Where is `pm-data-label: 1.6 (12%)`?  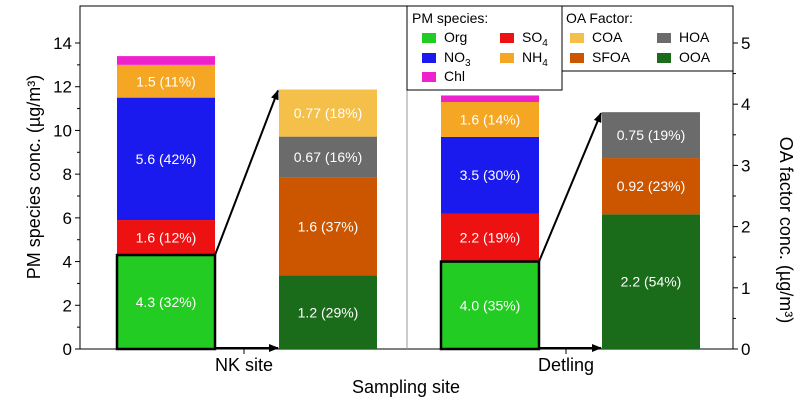 pm-data-label: 1.6 (12%) is located at coordinates (166, 238).